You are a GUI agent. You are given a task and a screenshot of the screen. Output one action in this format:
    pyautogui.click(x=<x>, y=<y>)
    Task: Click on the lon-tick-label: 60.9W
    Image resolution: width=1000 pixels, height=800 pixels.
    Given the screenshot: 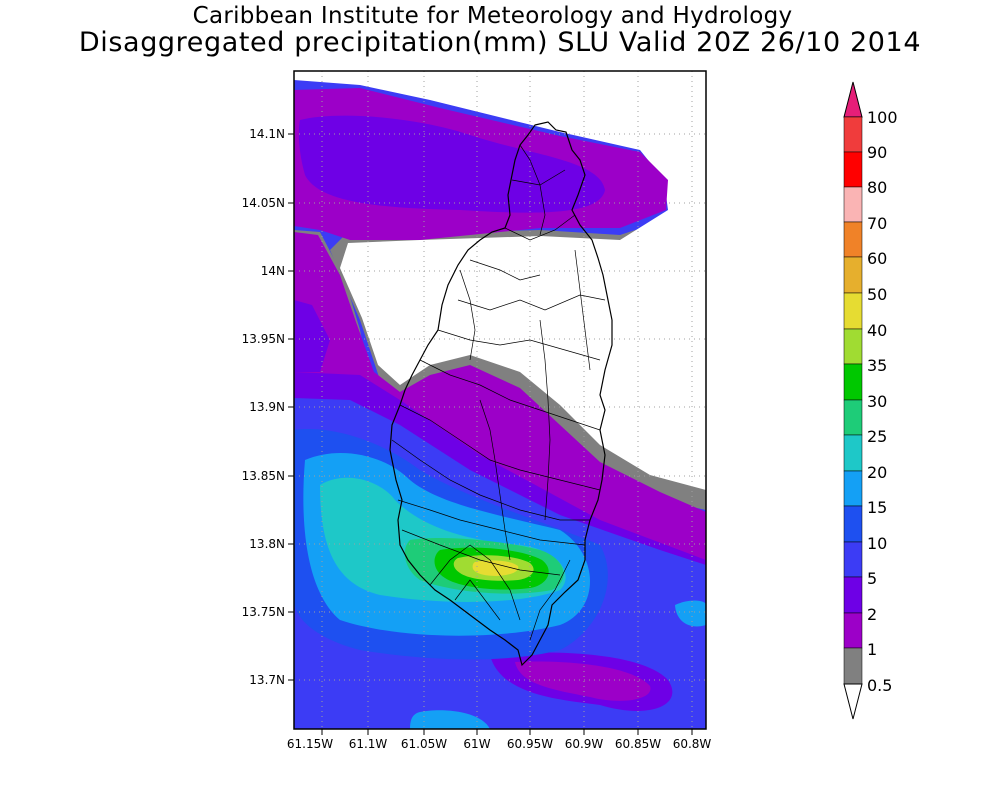 What is the action you would take?
    pyautogui.click(x=584, y=744)
    